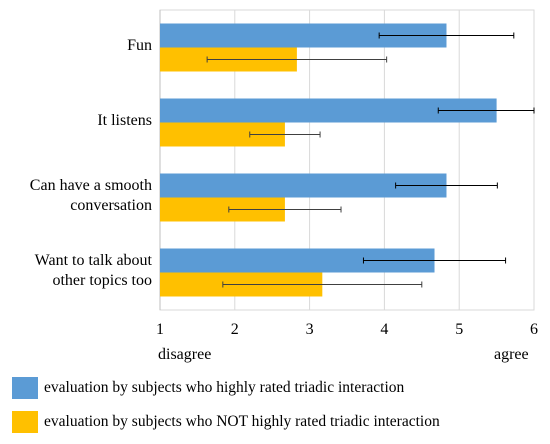 The width and height of the screenshot is (550, 444). I want to click on category-label-3: Want to talk about other topics too, so click(93, 270).